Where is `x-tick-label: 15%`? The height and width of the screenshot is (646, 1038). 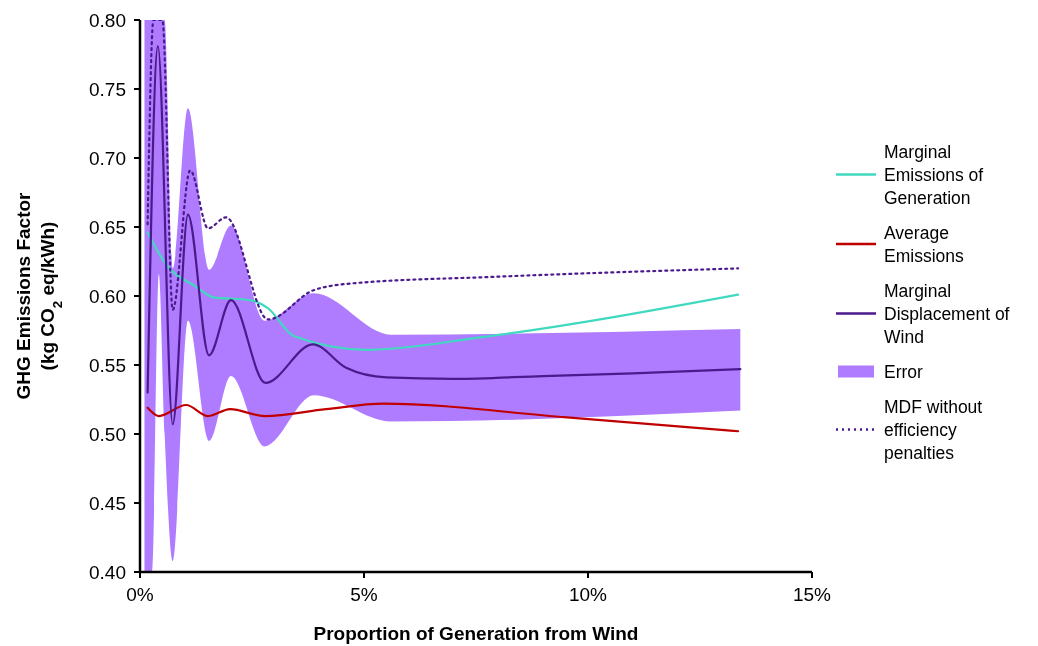
x-tick-label: 15% is located at coordinates (812, 594).